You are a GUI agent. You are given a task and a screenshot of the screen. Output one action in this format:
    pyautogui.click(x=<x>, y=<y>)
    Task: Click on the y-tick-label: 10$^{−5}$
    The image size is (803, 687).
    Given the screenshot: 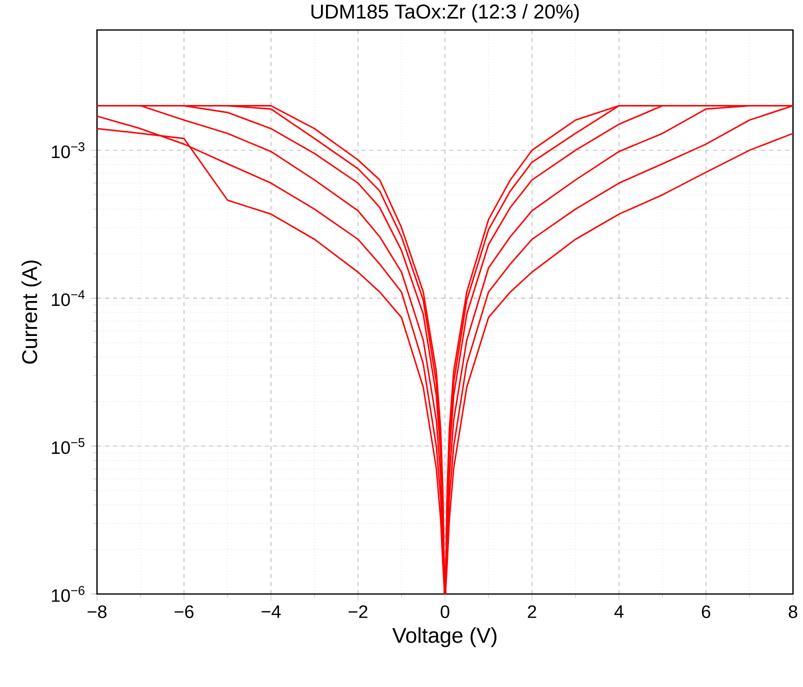 What is the action you would take?
    pyautogui.click(x=68, y=446)
    